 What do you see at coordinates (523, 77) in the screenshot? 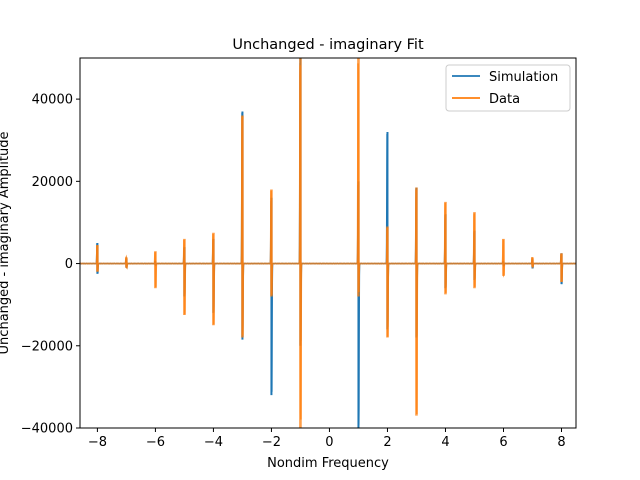
I see `legend-label-simulation: Simulation` at bounding box center [523, 77].